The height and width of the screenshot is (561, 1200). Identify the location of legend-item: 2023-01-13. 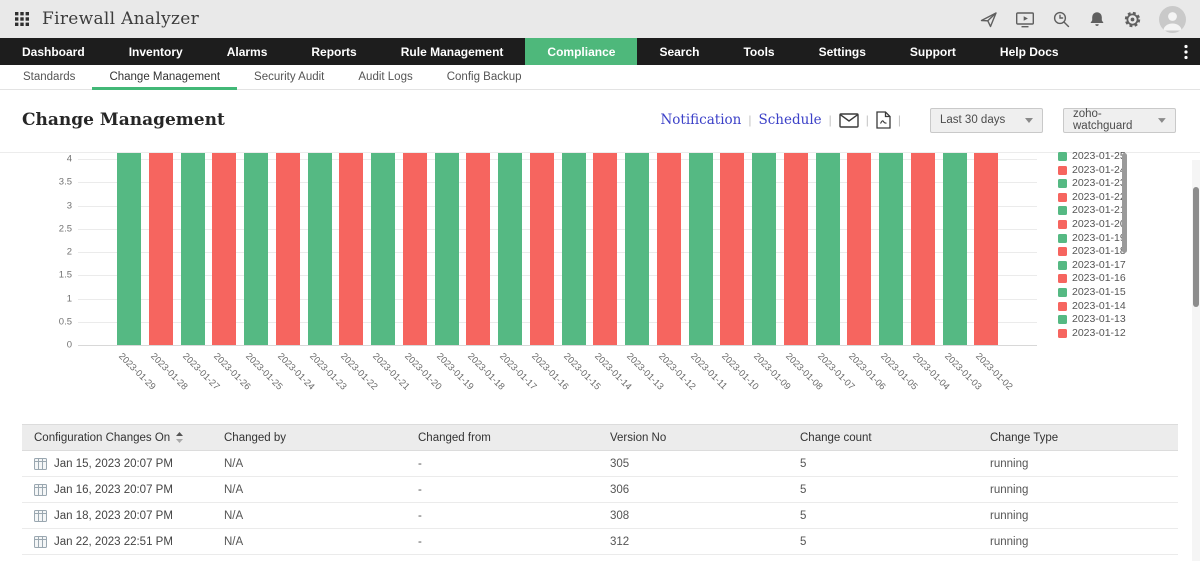
(1092, 319).